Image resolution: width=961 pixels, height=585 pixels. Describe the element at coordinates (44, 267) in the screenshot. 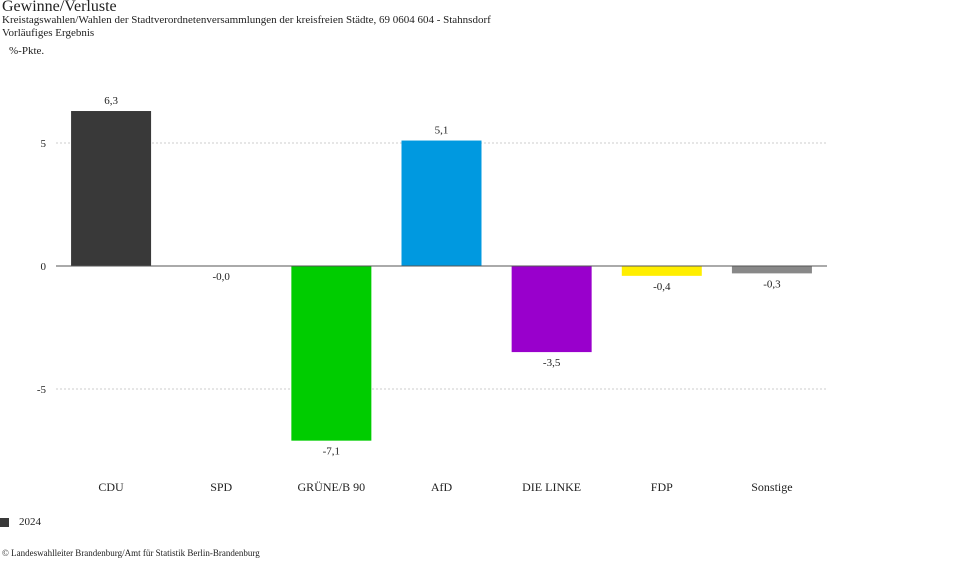

I see `y-tick-label: 0` at that location.